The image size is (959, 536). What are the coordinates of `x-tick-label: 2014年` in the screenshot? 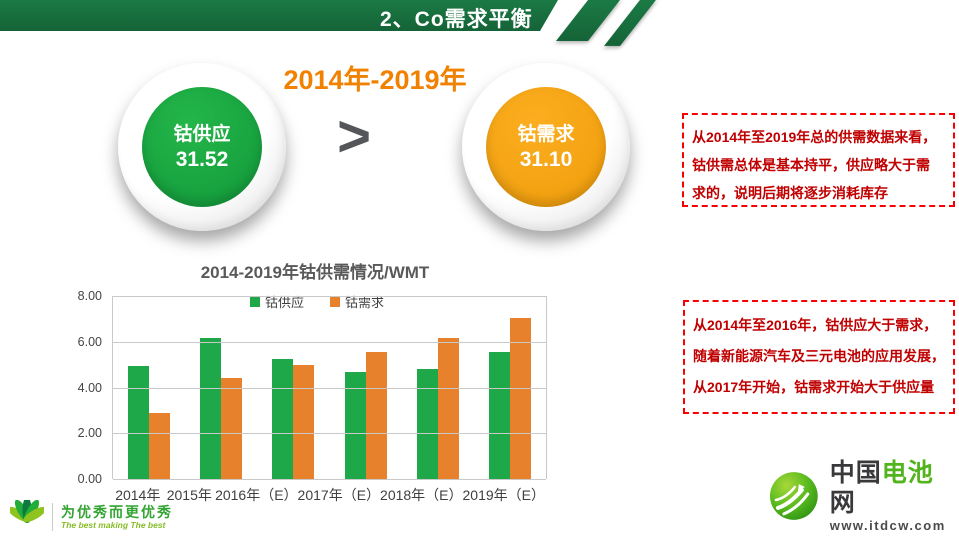 It's located at (138, 495).